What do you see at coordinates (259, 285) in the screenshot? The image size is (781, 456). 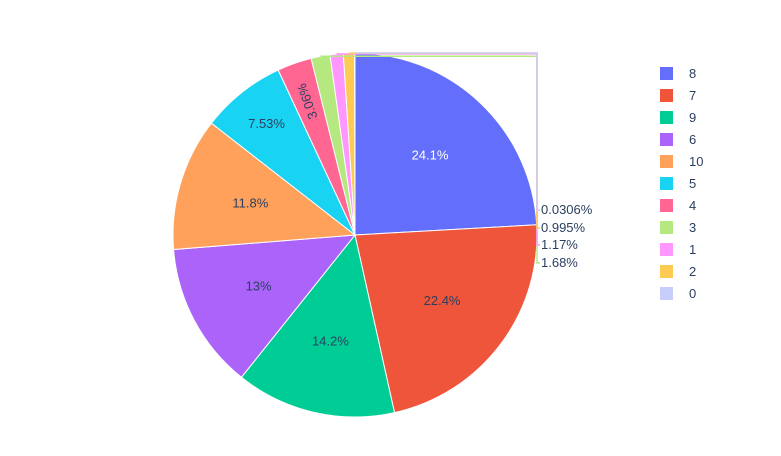 I see `slice-label-6: 13%` at bounding box center [259, 285].